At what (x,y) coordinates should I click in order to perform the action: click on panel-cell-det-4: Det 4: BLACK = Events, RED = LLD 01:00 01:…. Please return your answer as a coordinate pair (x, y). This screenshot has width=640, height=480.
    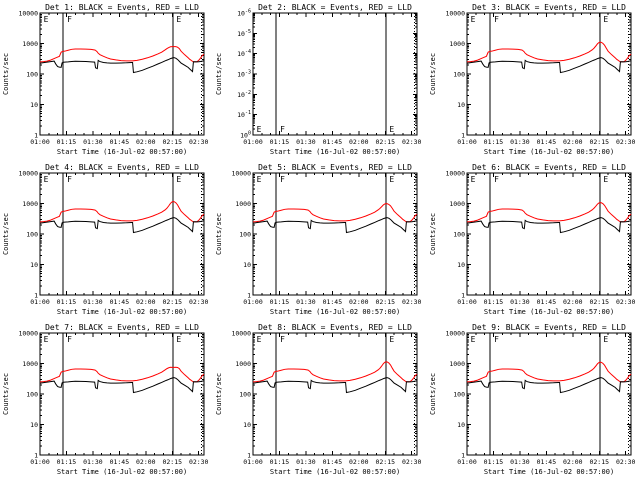
    Looking at the image, I should click on (106, 240).